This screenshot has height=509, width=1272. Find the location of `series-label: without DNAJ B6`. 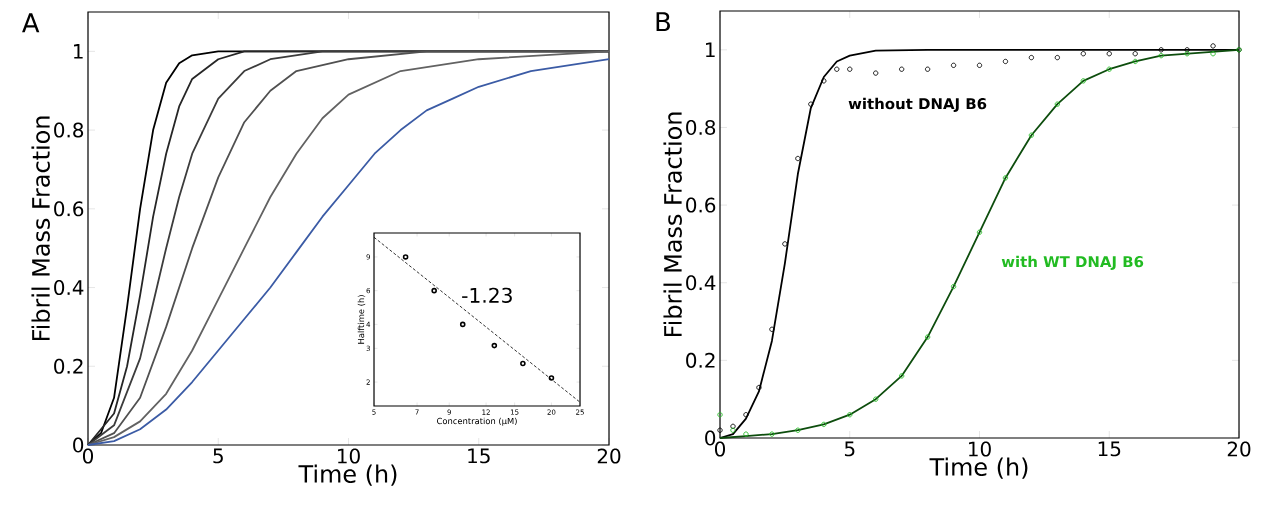

series-label: without DNAJ B6 is located at coordinates (917, 105).